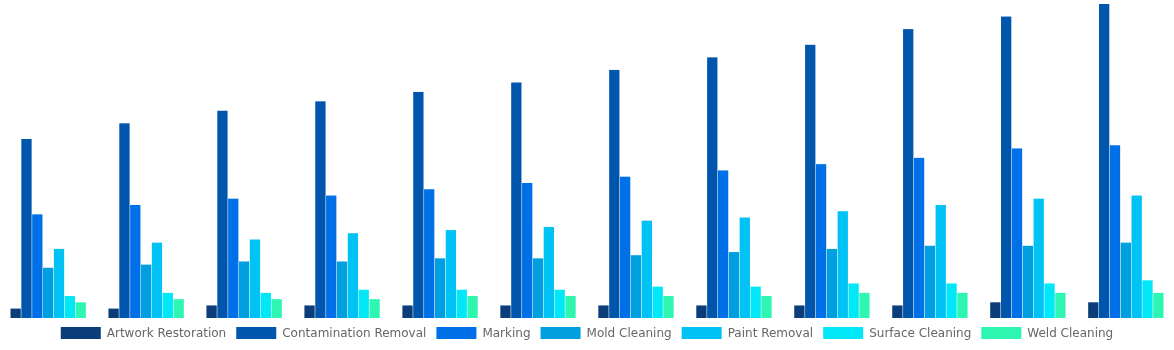 Image resolution: width=1174 pixels, height=350 pixels. I want to click on legend-label: Artwork Restoration, so click(166, 333).